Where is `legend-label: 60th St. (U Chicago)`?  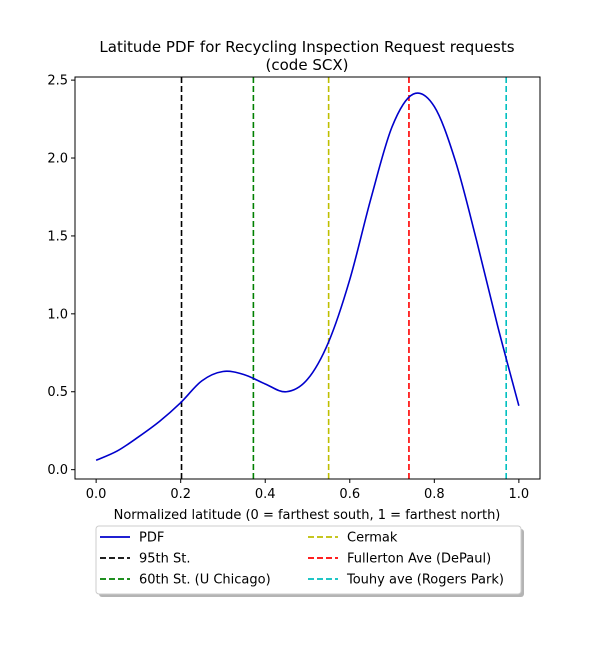 legend-label: 60th St. (U Chicago) is located at coordinates (205, 580).